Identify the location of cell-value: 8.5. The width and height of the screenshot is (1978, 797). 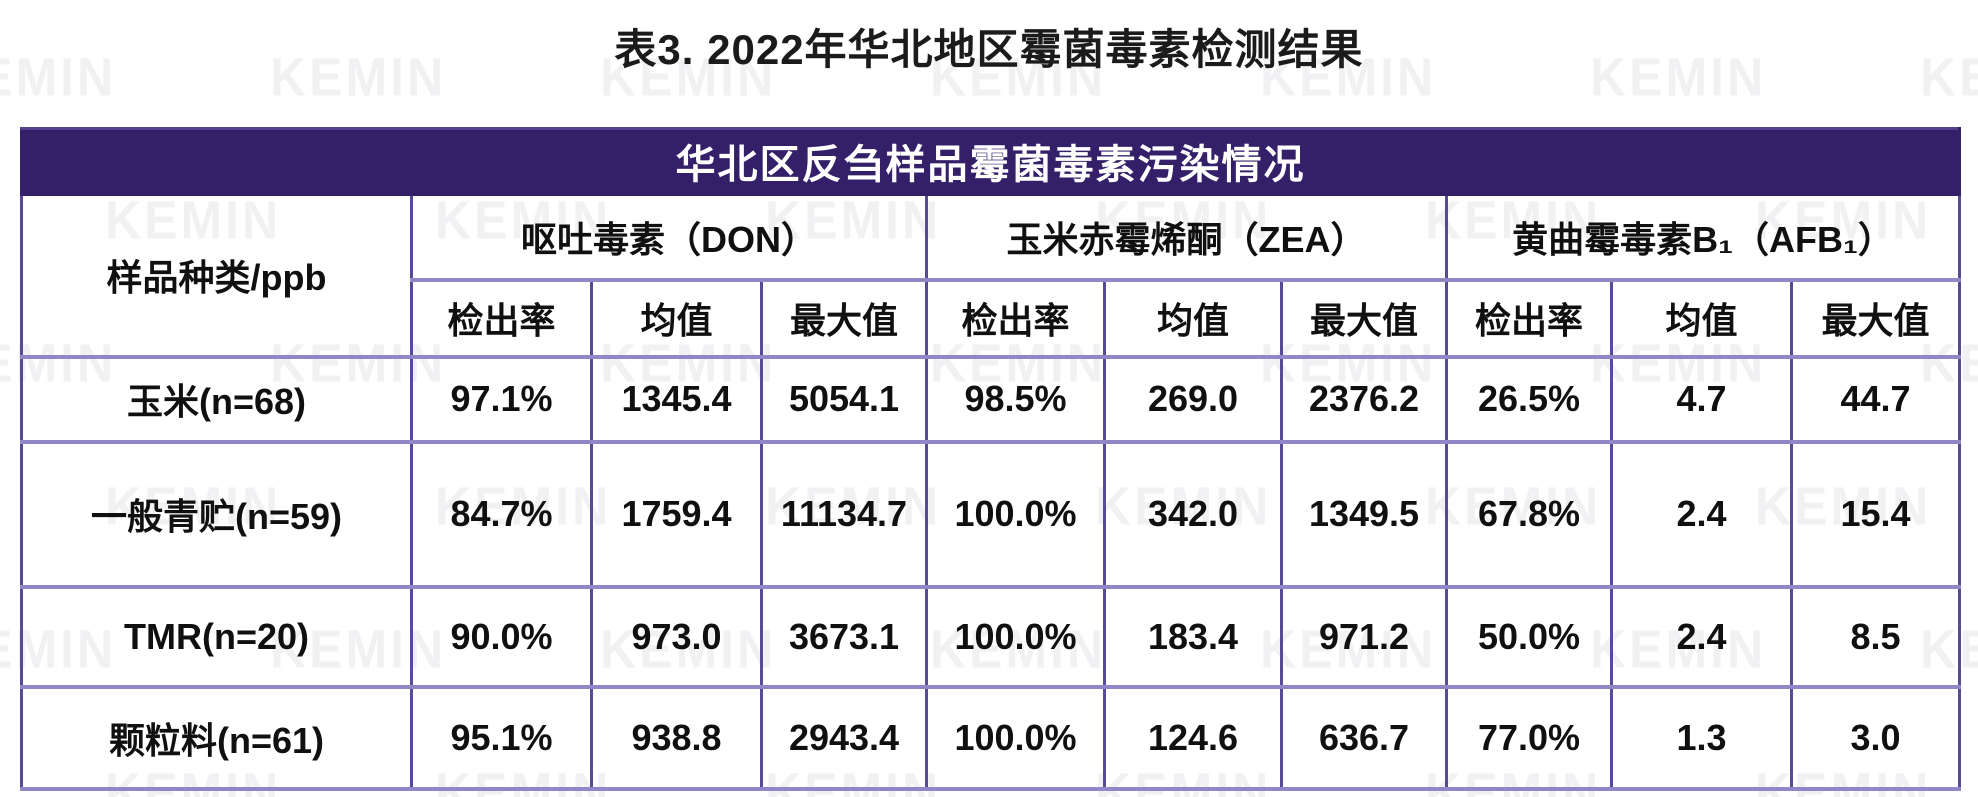
(1875, 636).